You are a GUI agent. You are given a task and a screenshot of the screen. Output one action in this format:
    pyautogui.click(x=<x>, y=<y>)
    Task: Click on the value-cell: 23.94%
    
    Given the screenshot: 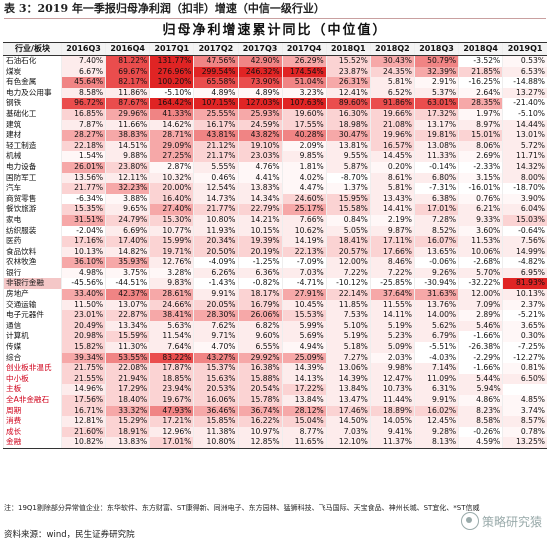 What is the action you would take?
    pyautogui.click(x=171, y=389)
    